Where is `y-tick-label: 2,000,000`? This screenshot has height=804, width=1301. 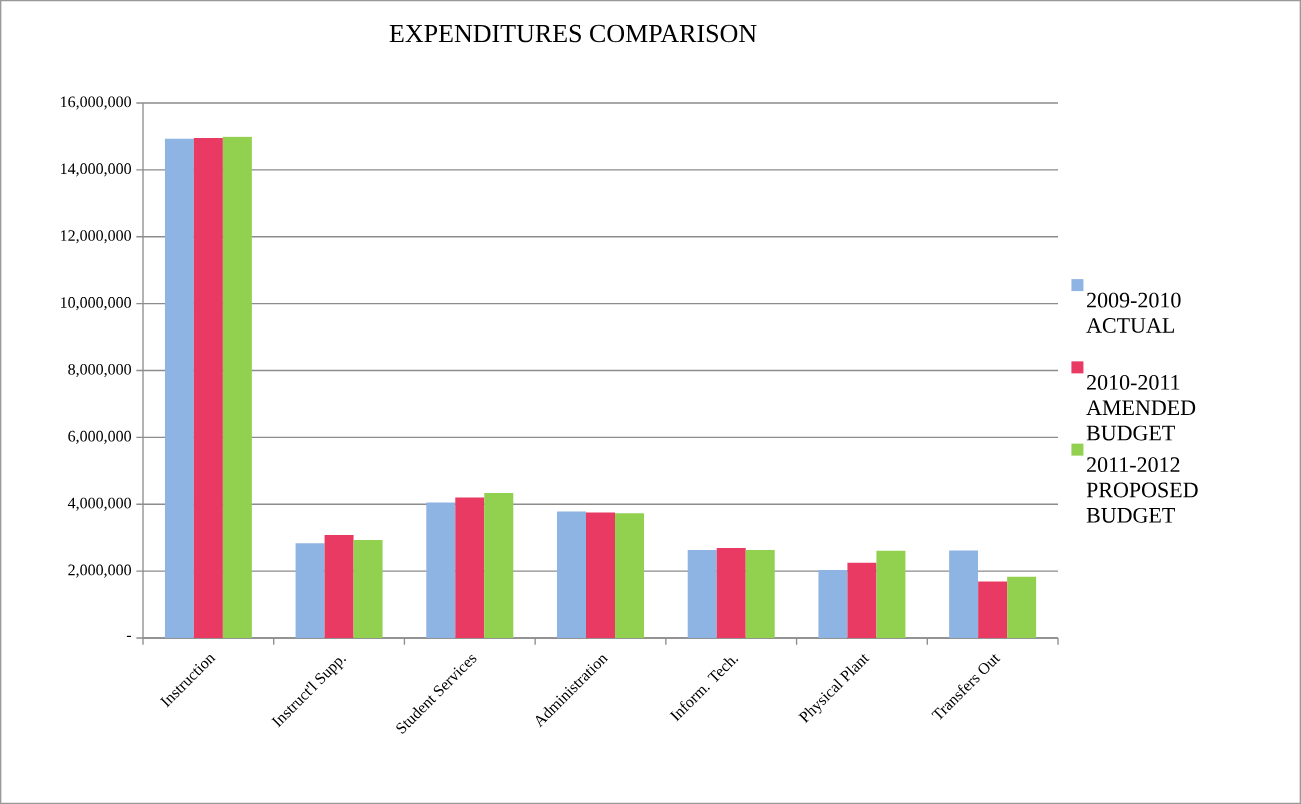
y-tick-label: 2,000,000 is located at coordinates (100, 571).